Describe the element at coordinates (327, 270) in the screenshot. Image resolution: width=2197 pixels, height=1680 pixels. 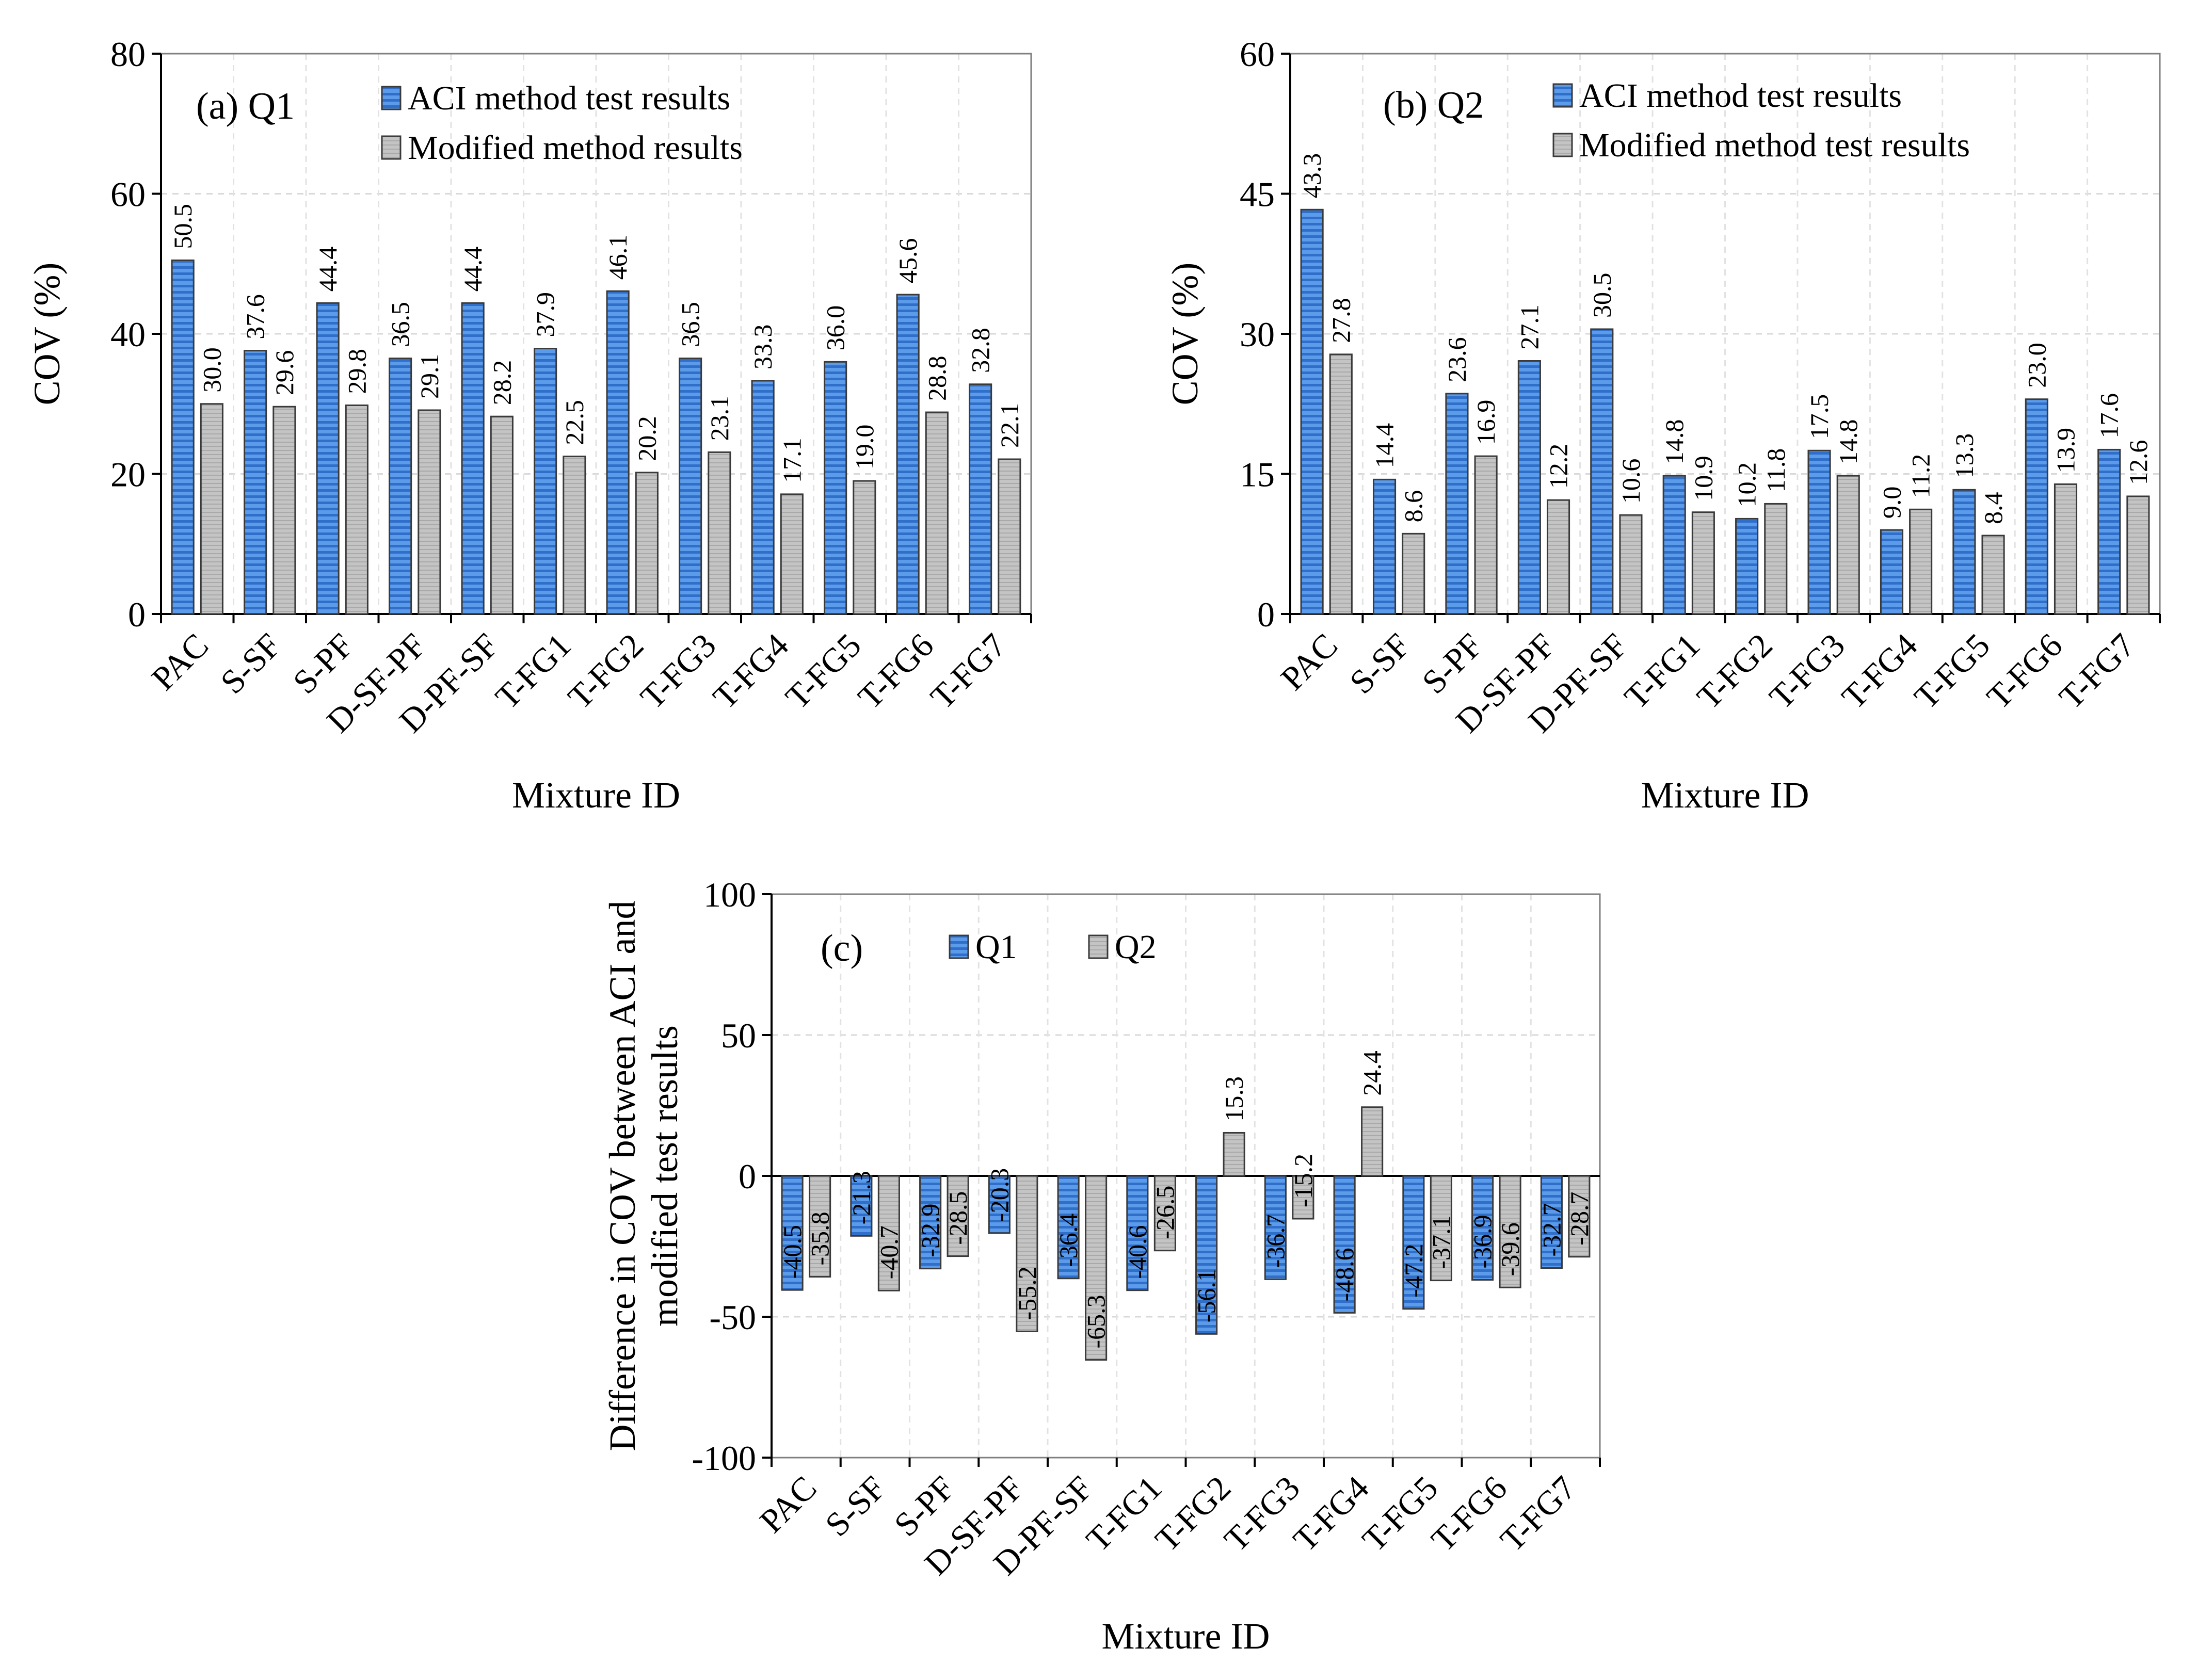
I see `data-label: 44.4` at that location.